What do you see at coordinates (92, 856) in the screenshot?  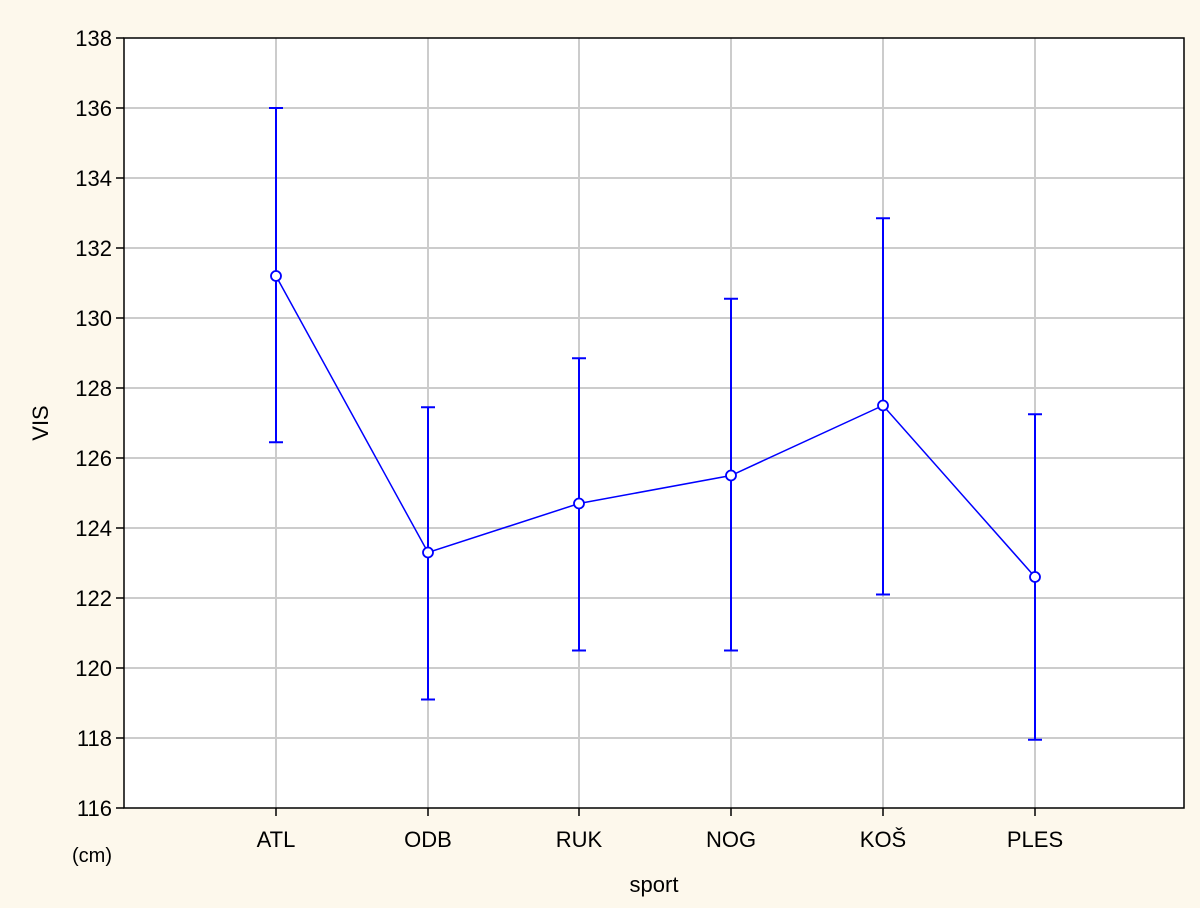 I see `unit-label: (cm)` at bounding box center [92, 856].